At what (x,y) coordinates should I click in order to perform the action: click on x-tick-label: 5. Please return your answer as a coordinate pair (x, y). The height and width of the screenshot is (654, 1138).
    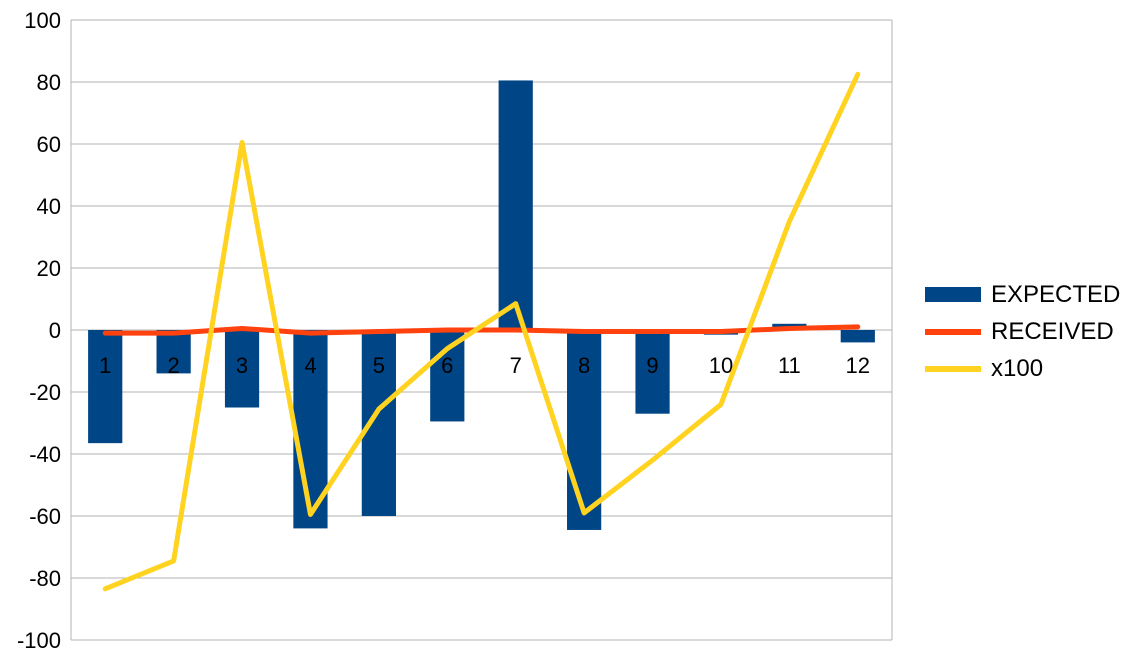
    Looking at the image, I should click on (379, 365).